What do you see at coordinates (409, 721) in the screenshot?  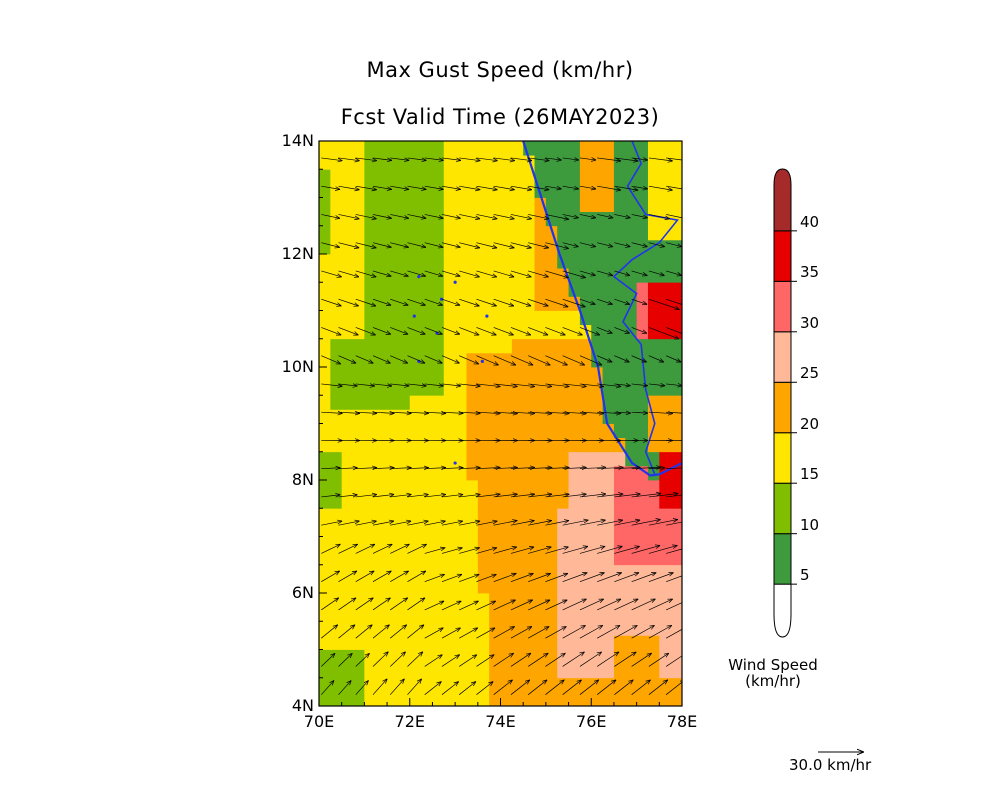 I see `x-tick-label: 72E` at bounding box center [409, 721].